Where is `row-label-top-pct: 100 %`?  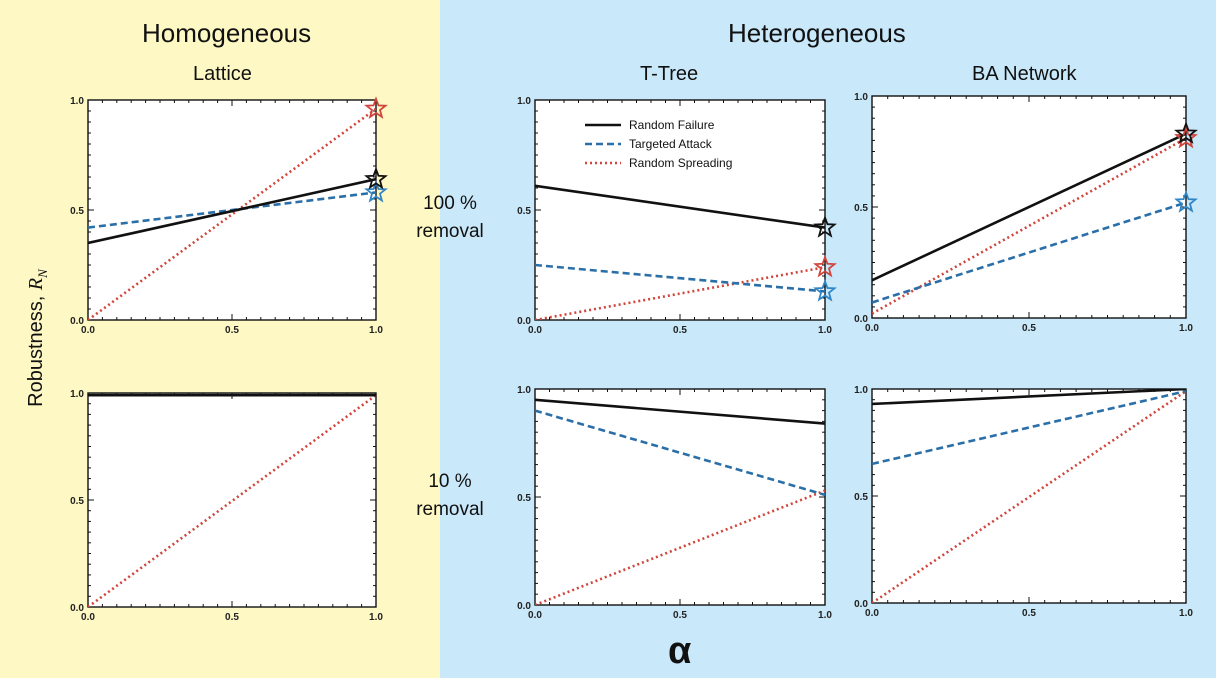
row-label-top-pct: 100 % is located at coordinates (450, 203).